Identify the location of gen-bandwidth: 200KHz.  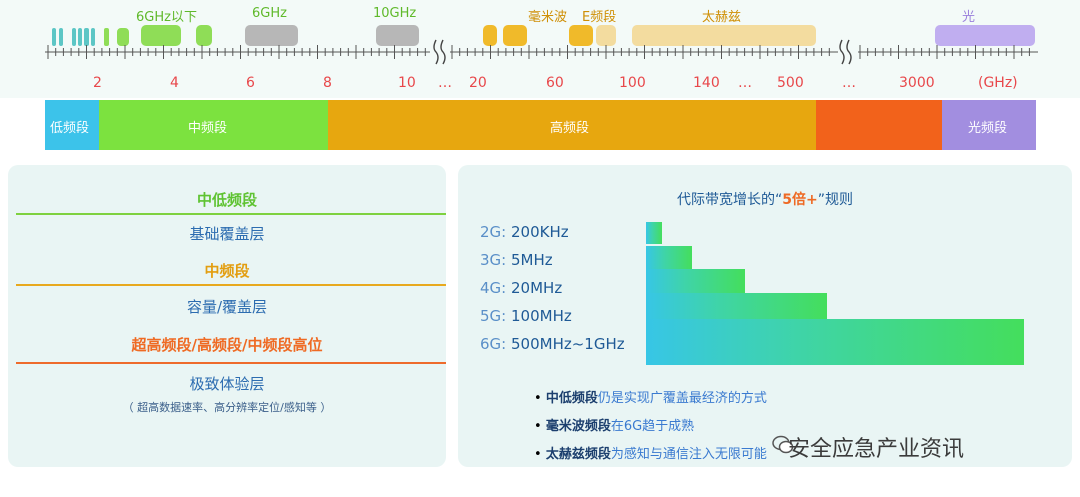
(540, 232).